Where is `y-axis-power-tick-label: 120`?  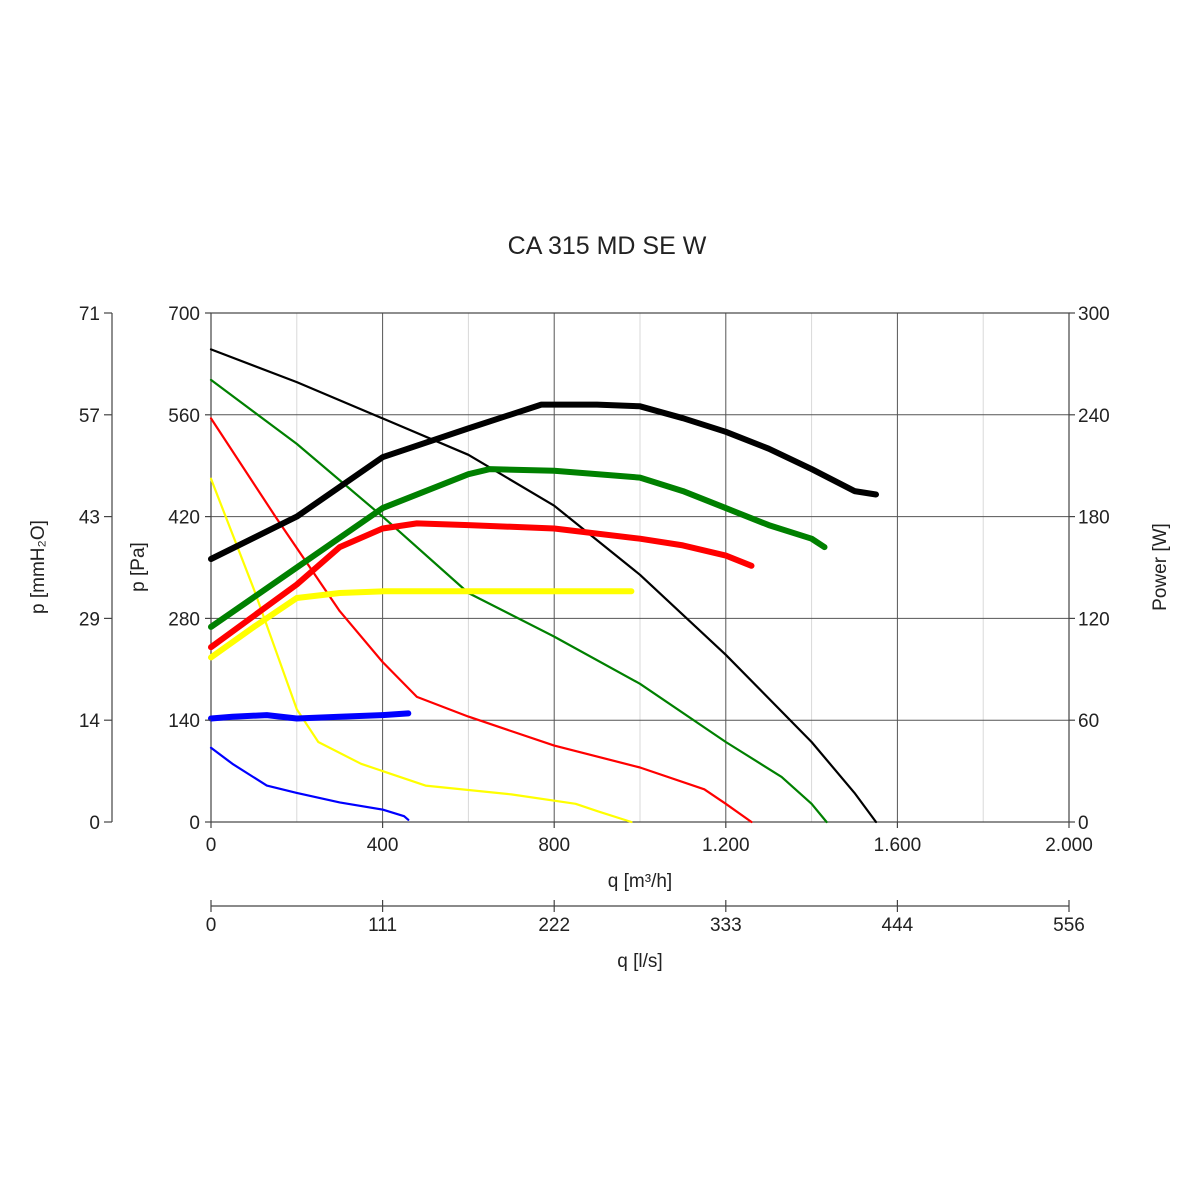
y-axis-power-tick-label: 120 is located at coordinates (1094, 619).